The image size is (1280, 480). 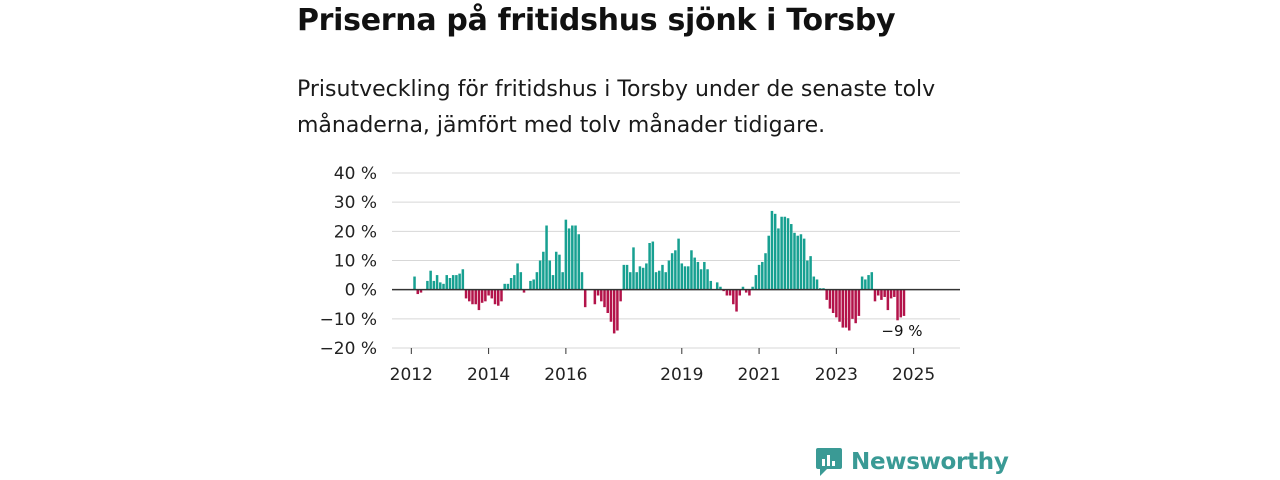 What do you see at coordinates (758, 375) in the screenshot?
I see `x-tick-label: 2021` at bounding box center [758, 375].